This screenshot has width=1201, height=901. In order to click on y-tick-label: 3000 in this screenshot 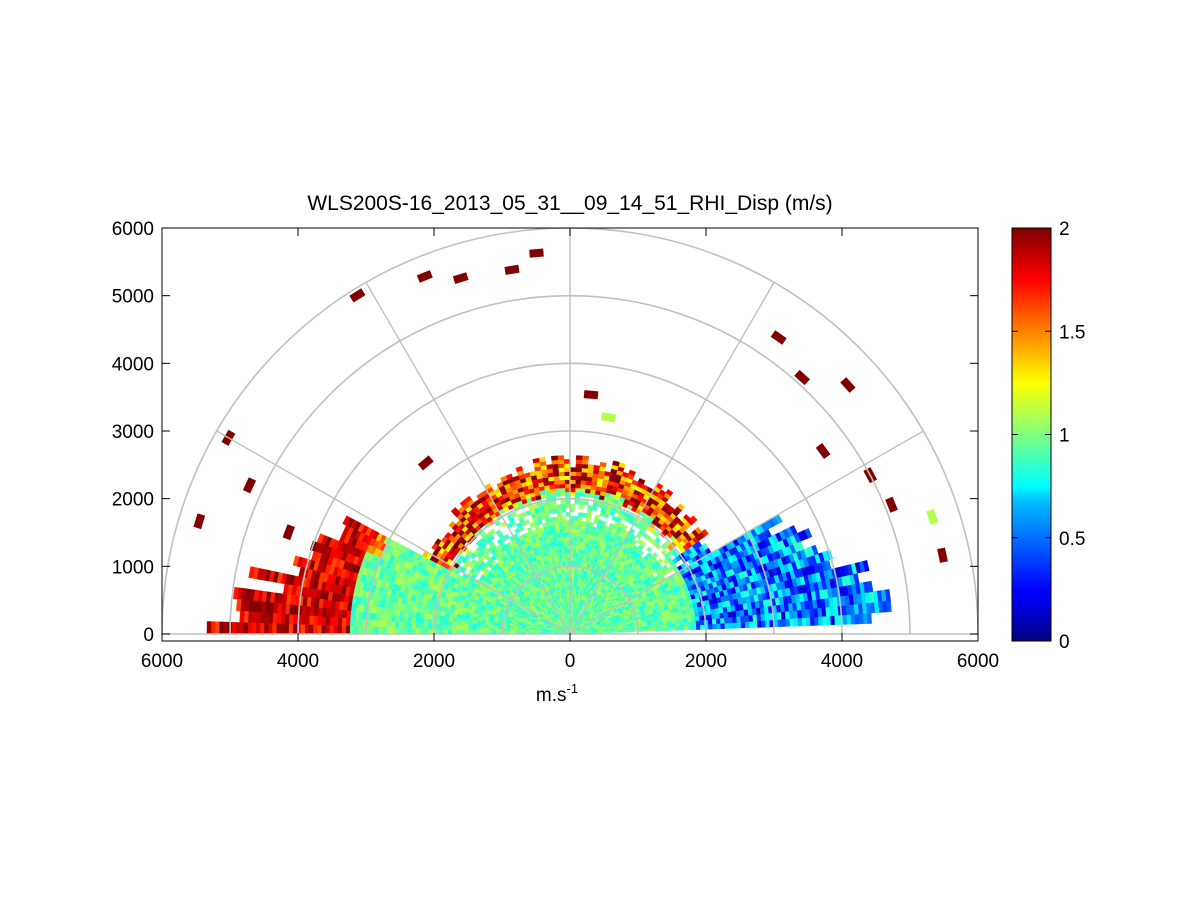, I will do `click(133, 432)`.